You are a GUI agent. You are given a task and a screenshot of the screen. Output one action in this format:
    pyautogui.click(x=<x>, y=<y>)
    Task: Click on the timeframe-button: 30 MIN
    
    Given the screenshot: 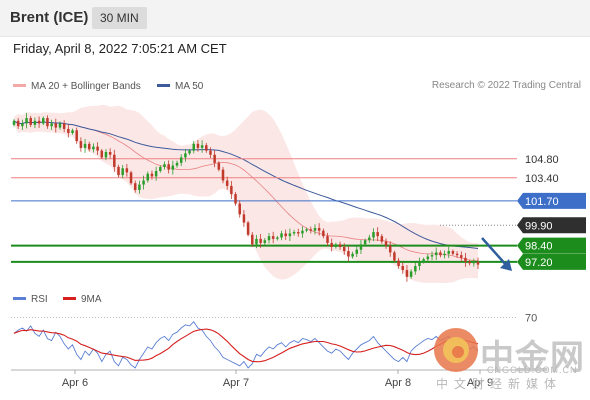 What is the action you would take?
    pyautogui.click(x=119, y=18)
    